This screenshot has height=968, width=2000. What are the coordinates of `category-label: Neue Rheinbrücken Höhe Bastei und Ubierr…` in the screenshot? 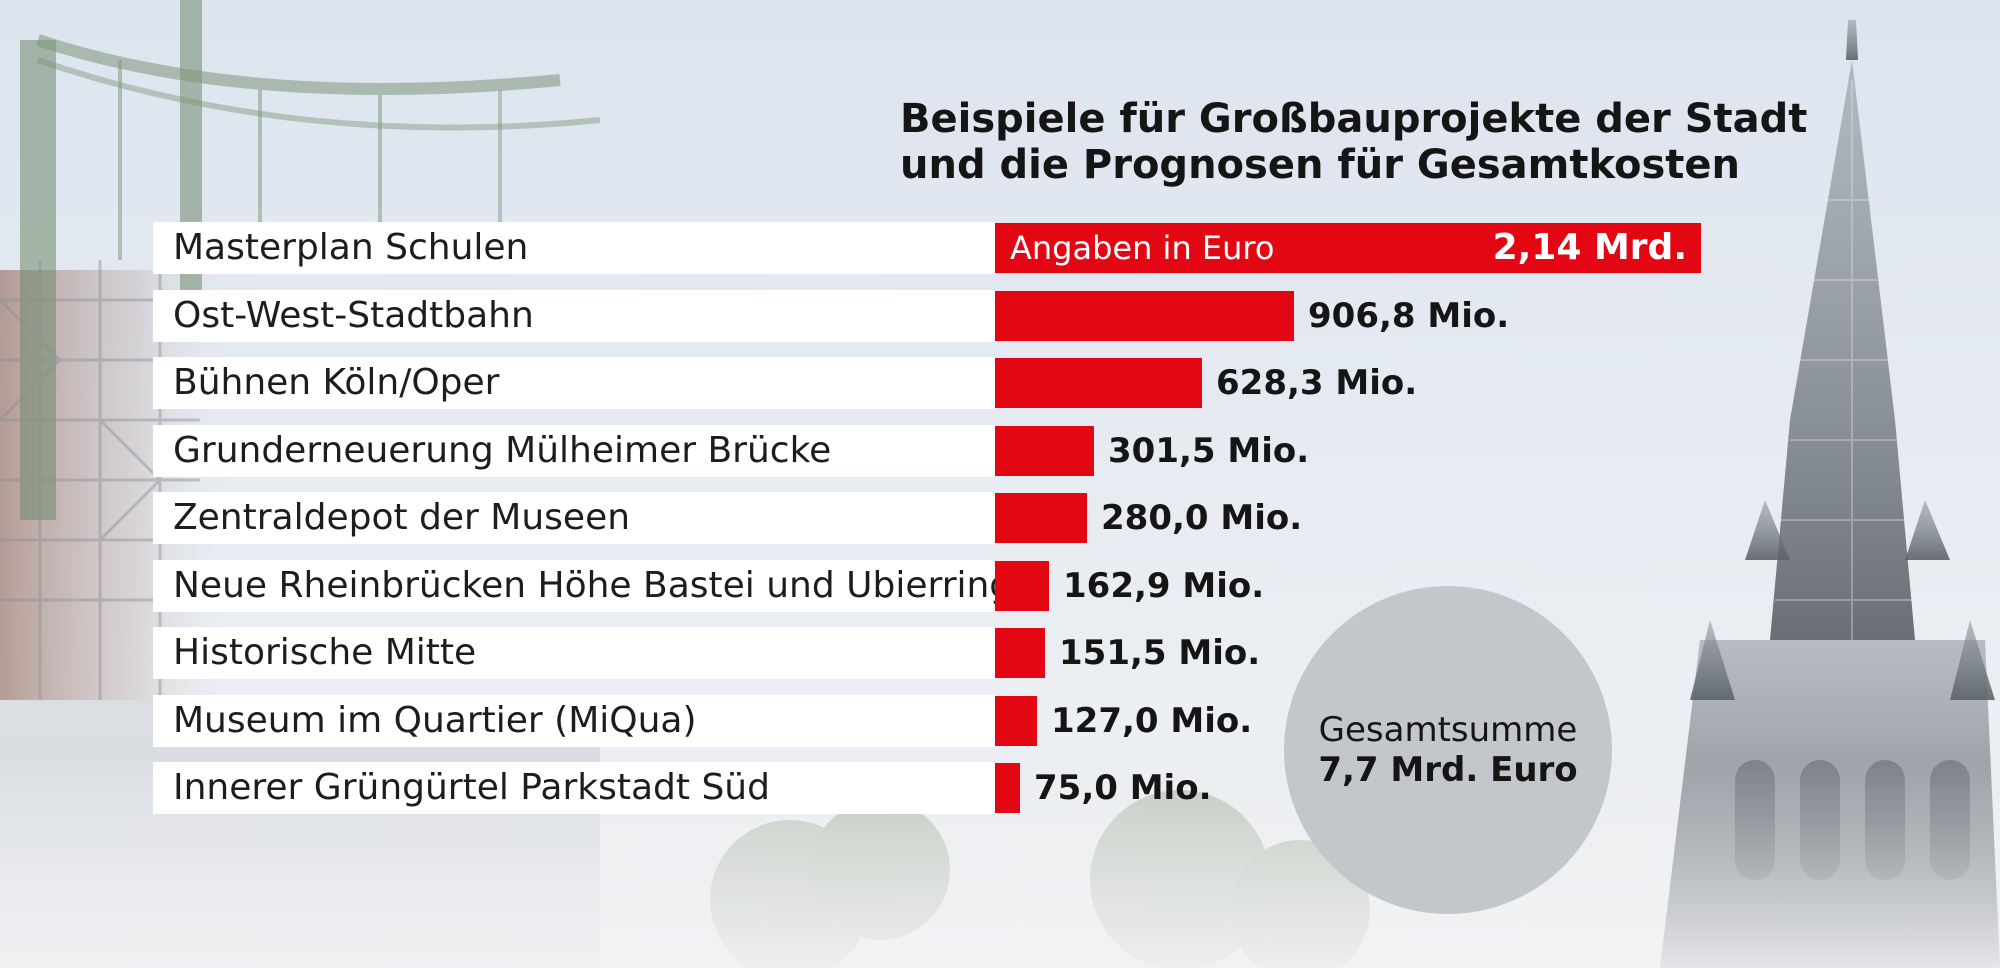 It's located at (574, 586).